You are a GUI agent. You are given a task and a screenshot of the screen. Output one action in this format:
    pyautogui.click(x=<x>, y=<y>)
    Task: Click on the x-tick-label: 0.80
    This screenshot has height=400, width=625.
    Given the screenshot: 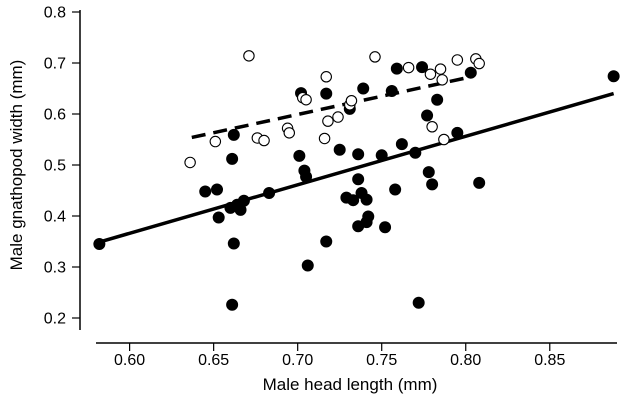 What is the action you would take?
    pyautogui.click(x=465, y=360)
    